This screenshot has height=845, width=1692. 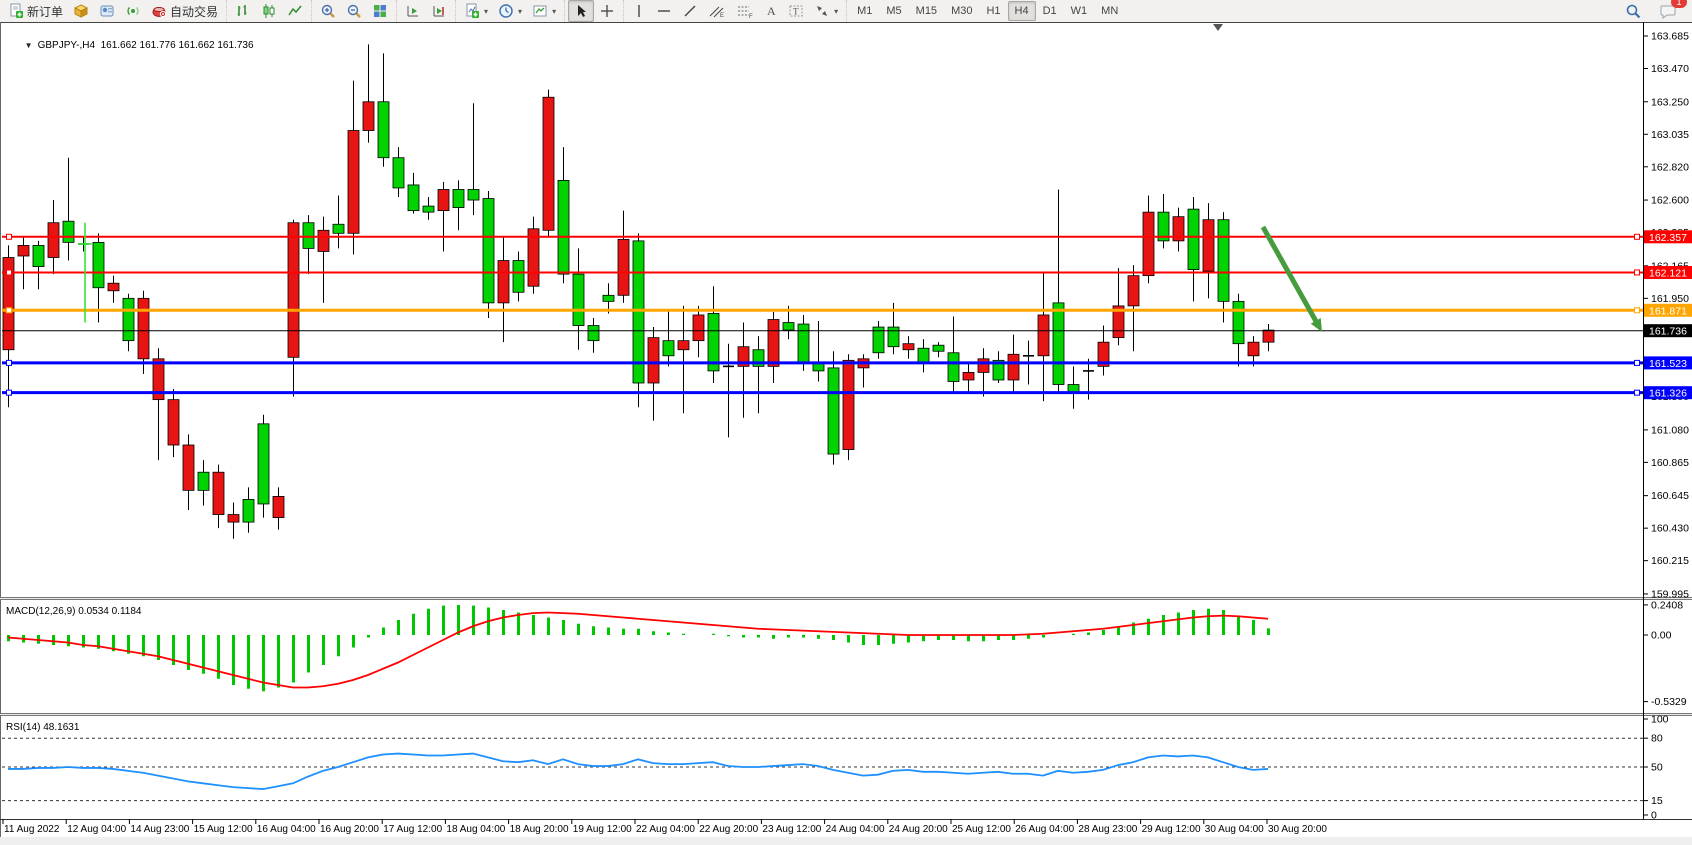 I want to click on data-window-icon, so click(x=107, y=11).